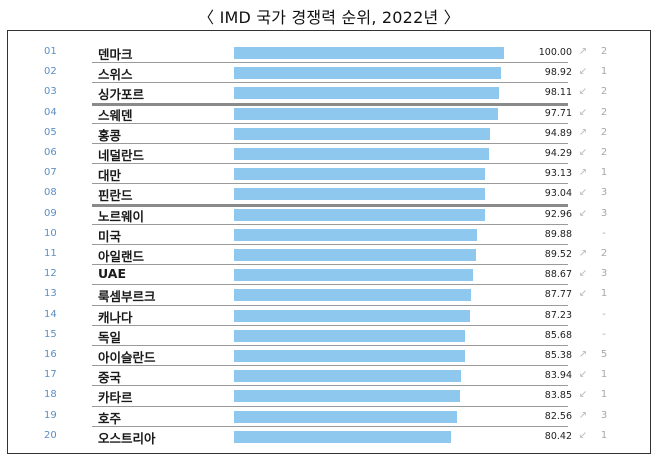  I want to click on country-label: 호주, so click(110, 418).